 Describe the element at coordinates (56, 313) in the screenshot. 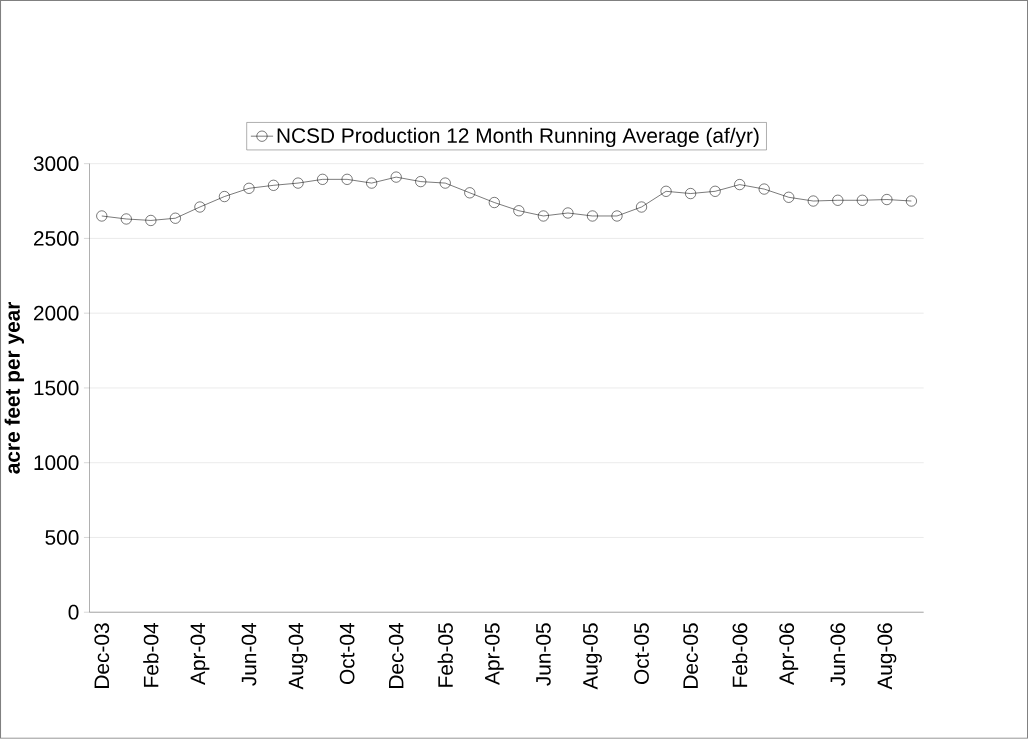

I see `y-tick-label: 2000` at that location.